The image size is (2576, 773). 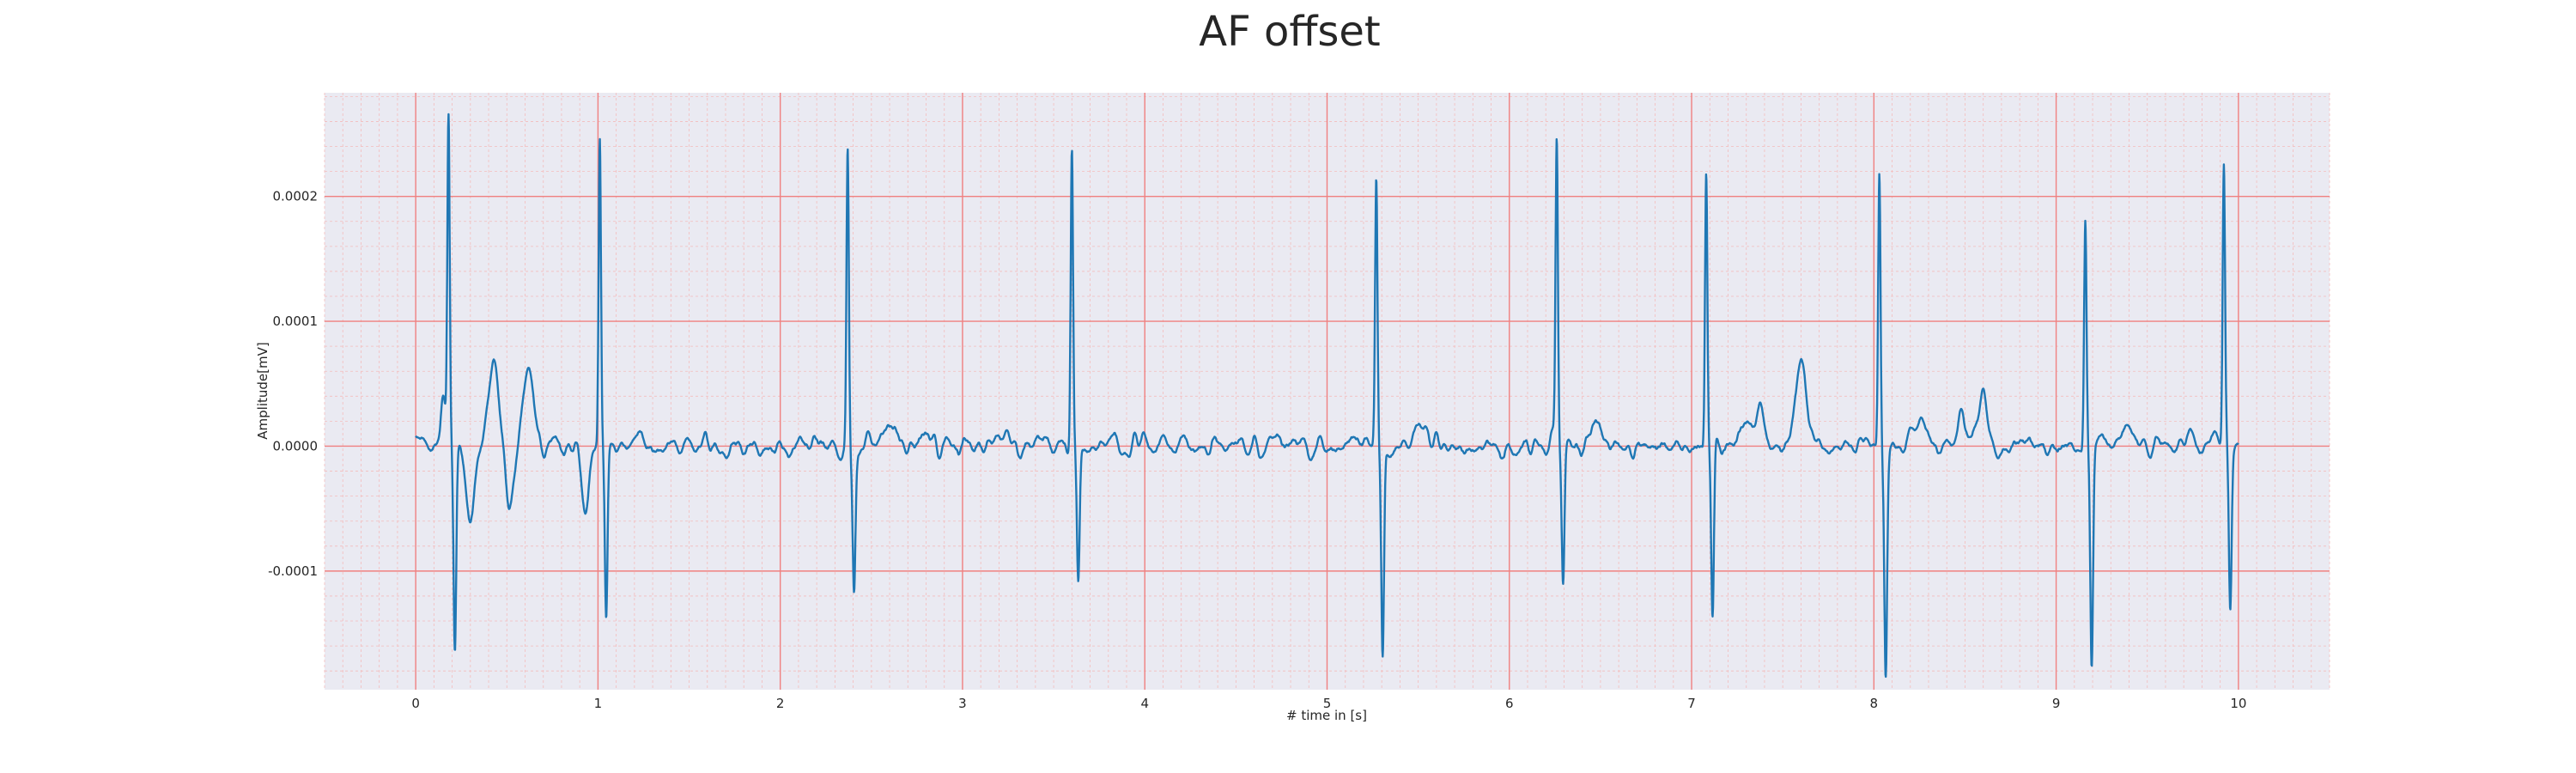 What do you see at coordinates (1510, 703) in the screenshot?
I see `x-tick-label: 6` at bounding box center [1510, 703].